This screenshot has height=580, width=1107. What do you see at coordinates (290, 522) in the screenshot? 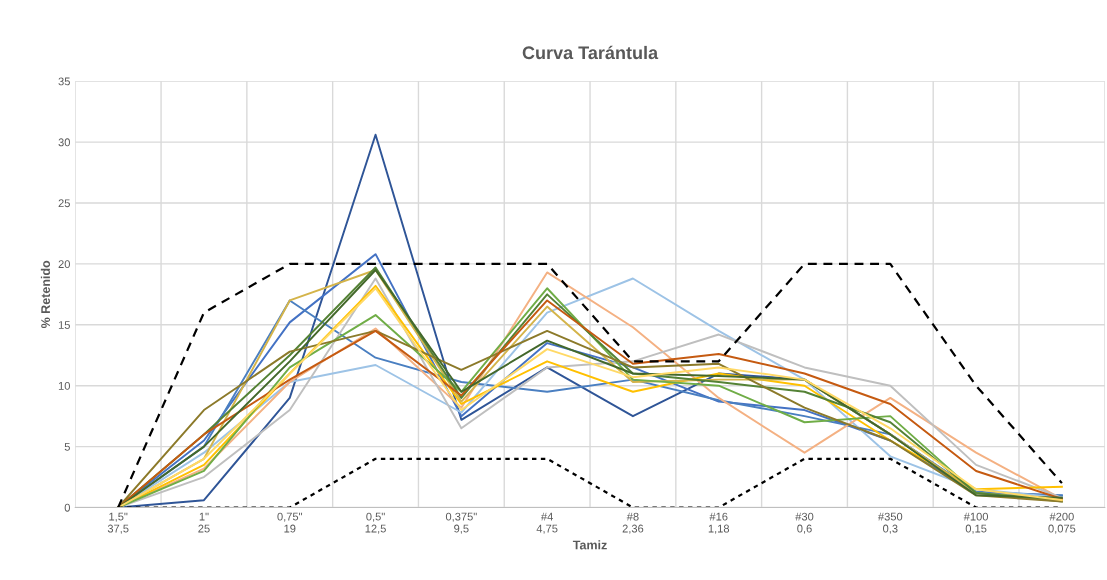
I see `x-tick-label: 0,75" 19` at bounding box center [290, 522].